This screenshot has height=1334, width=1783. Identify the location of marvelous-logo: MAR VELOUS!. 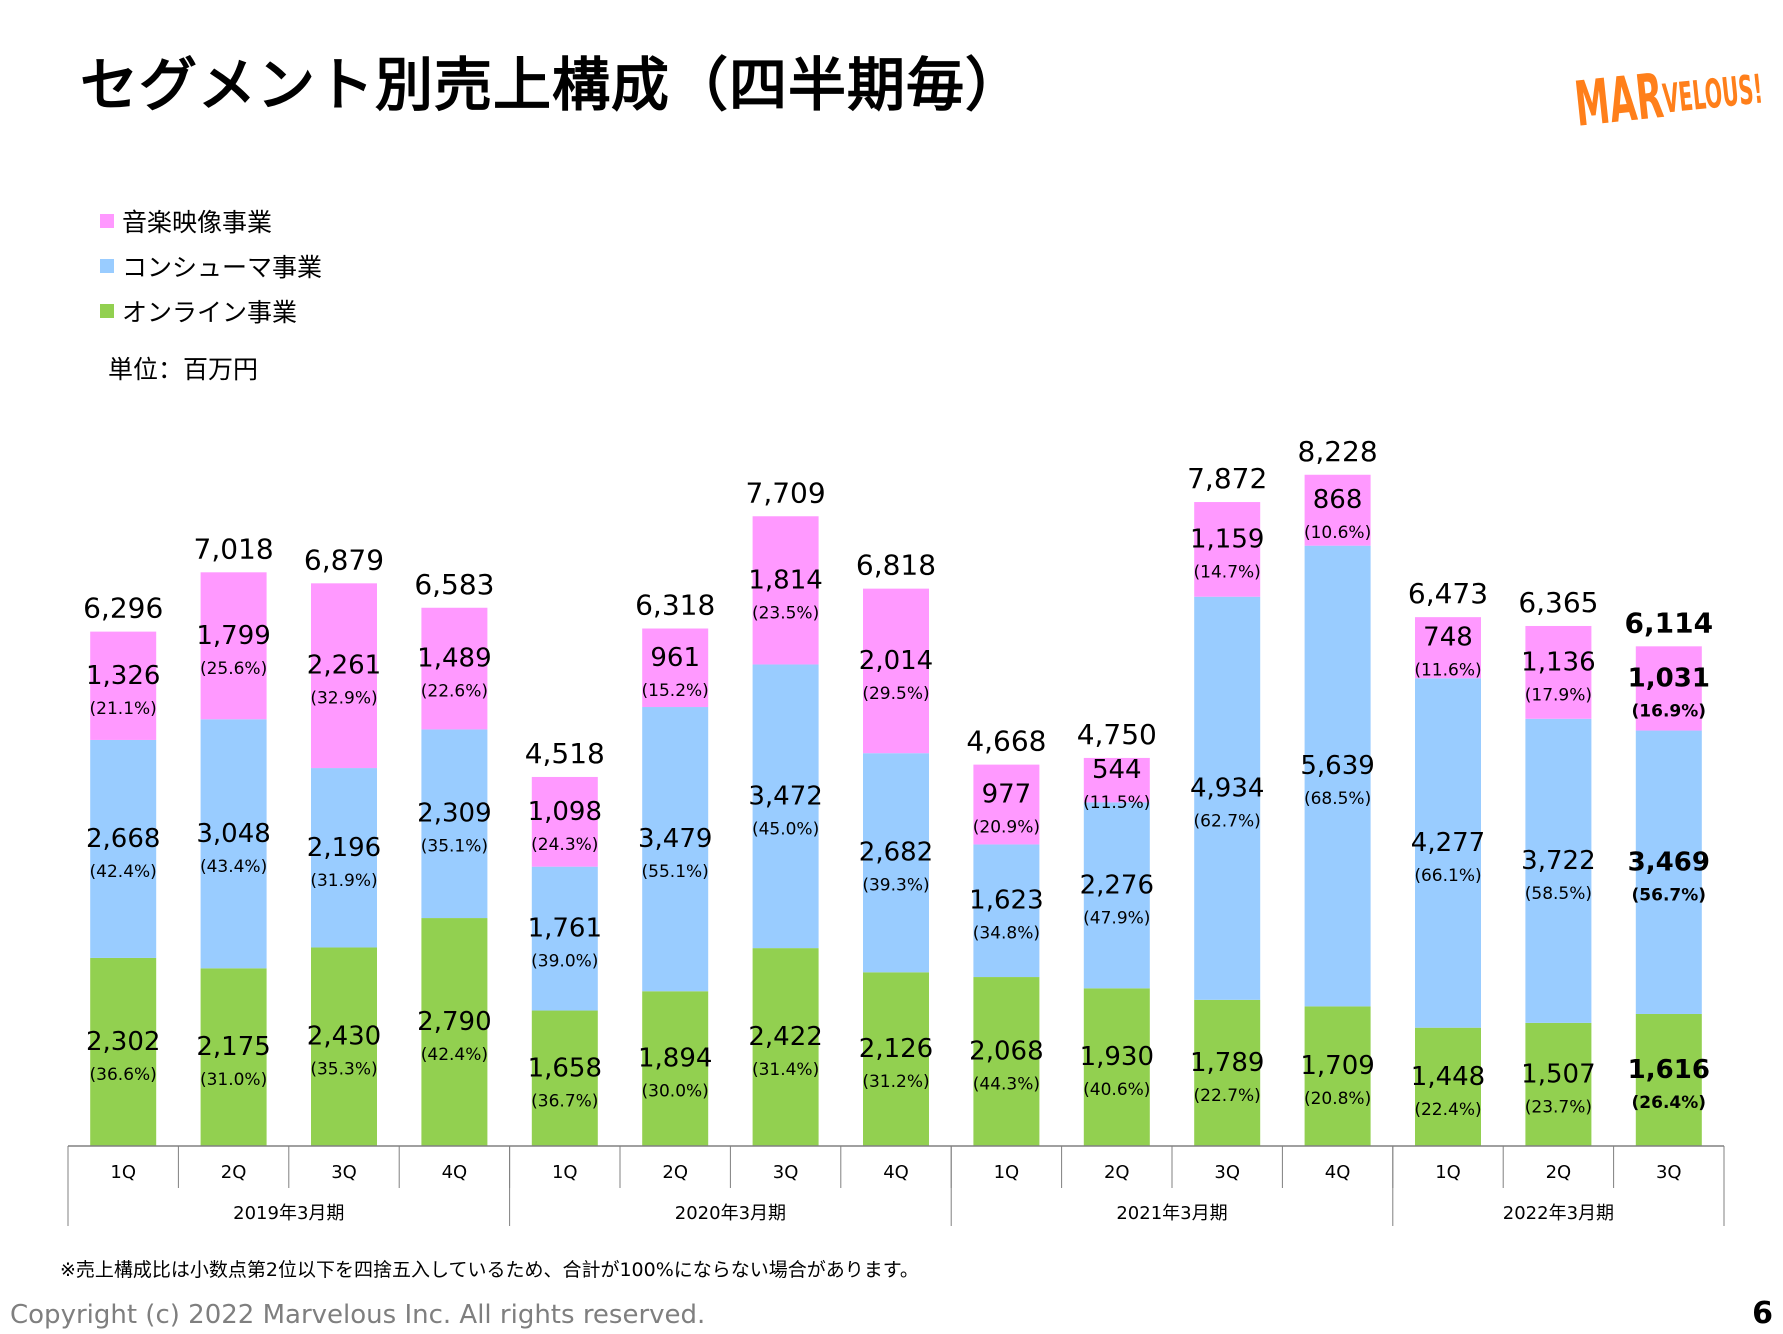
(1668, 96).